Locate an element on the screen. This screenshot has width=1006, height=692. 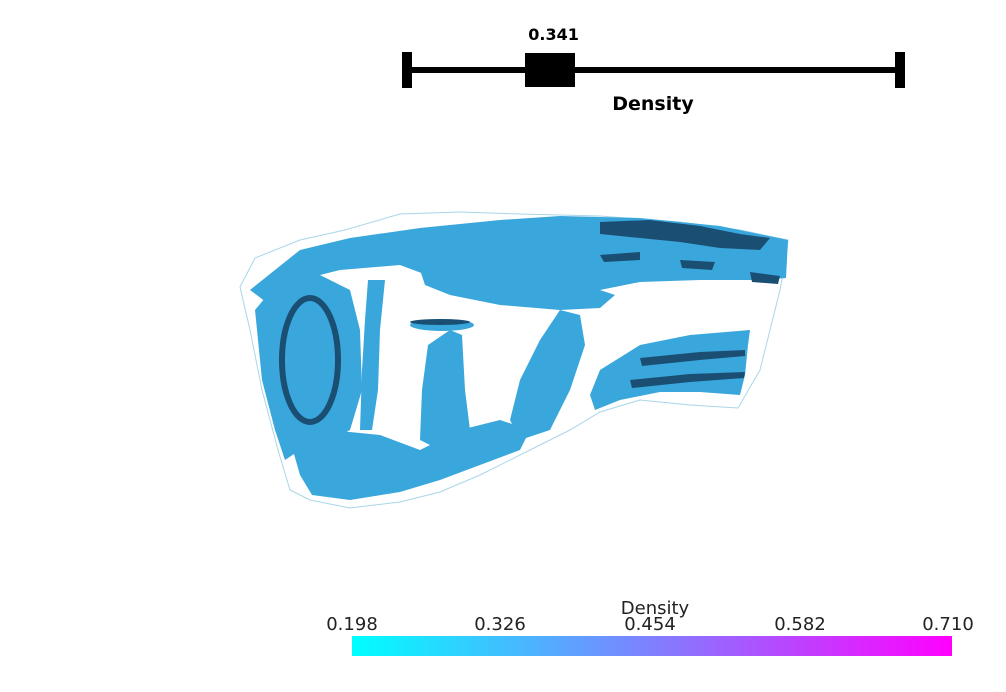
surface-left-wall is located at coordinates (308, 367).